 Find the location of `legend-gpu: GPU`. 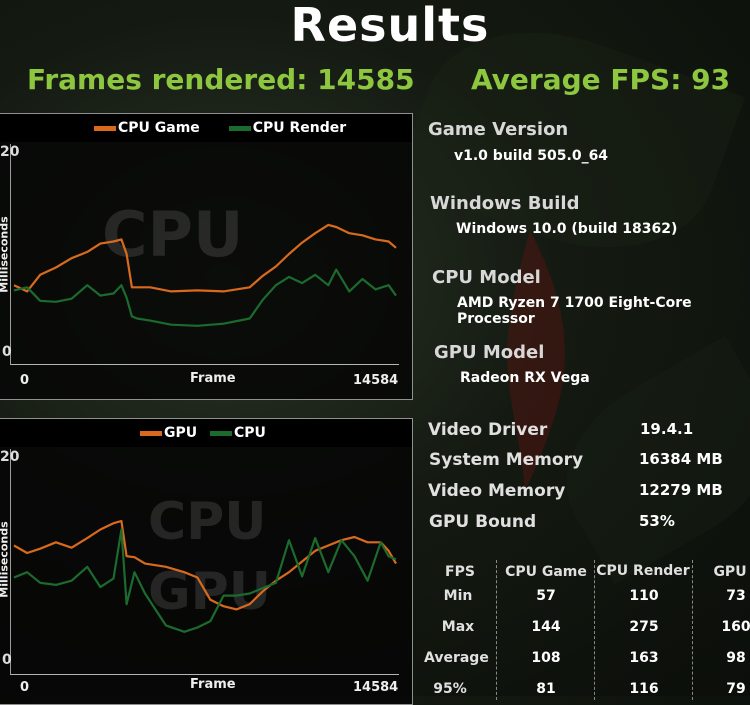

legend-gpu: GPU is located at coordinates (181, 433).